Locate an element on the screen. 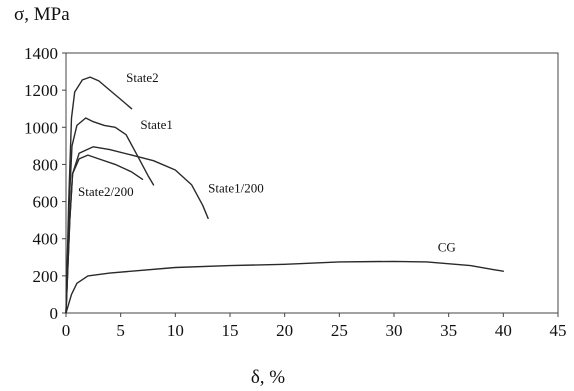 The height and width of the screenshot is (391, 574). series-label-state1-200: State1/200 is located at coordinates (236, 187).